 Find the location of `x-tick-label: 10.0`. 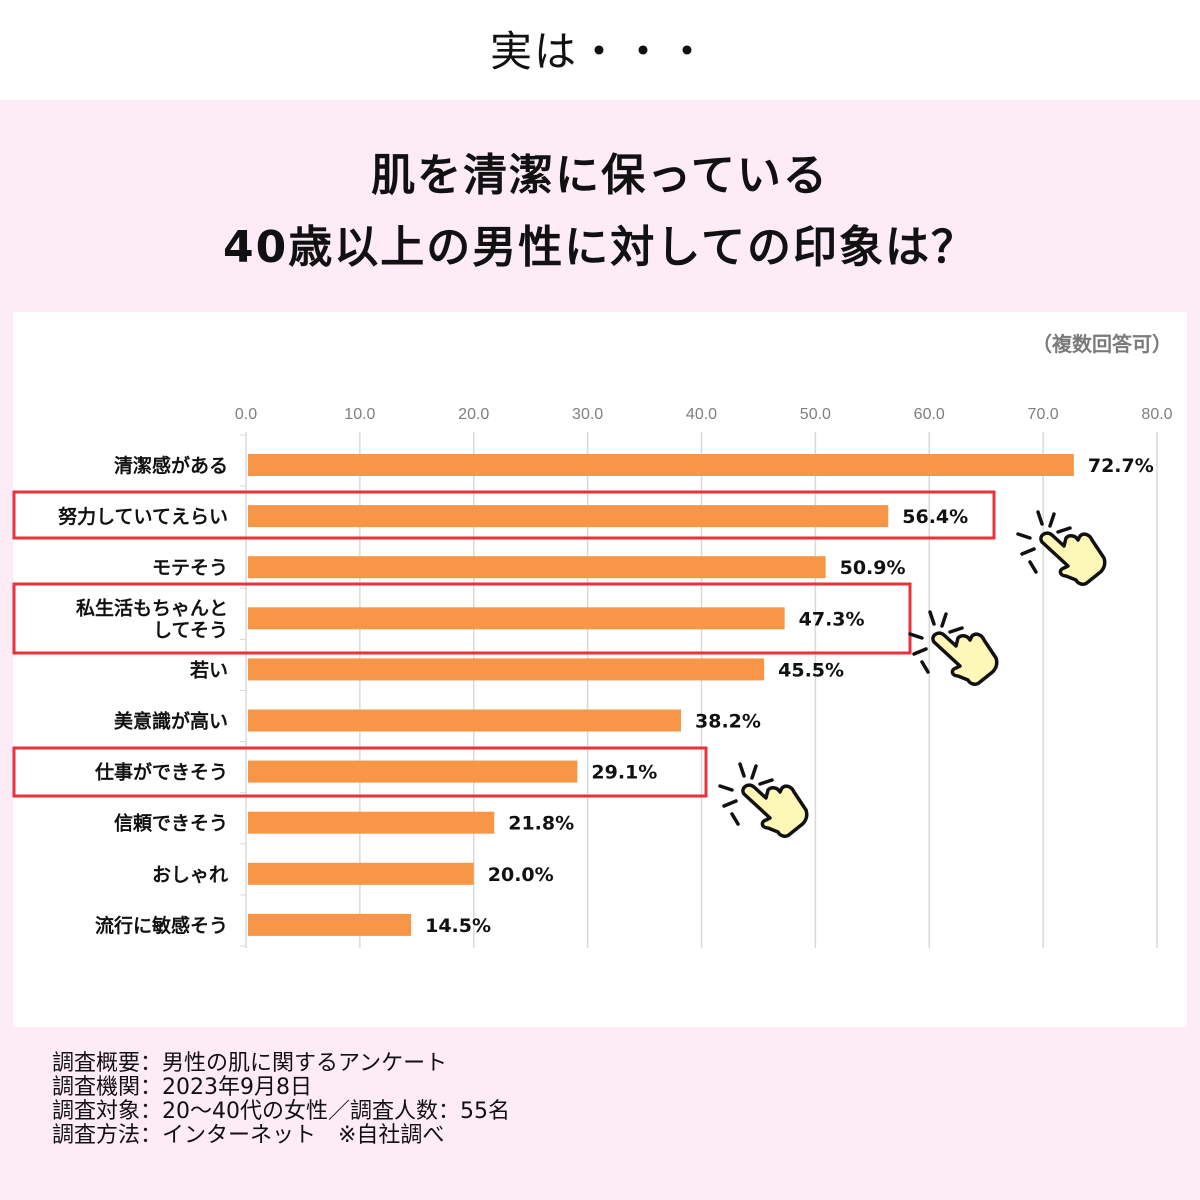

x-tick-label: 10.0 is located at coordinates (359, 414).